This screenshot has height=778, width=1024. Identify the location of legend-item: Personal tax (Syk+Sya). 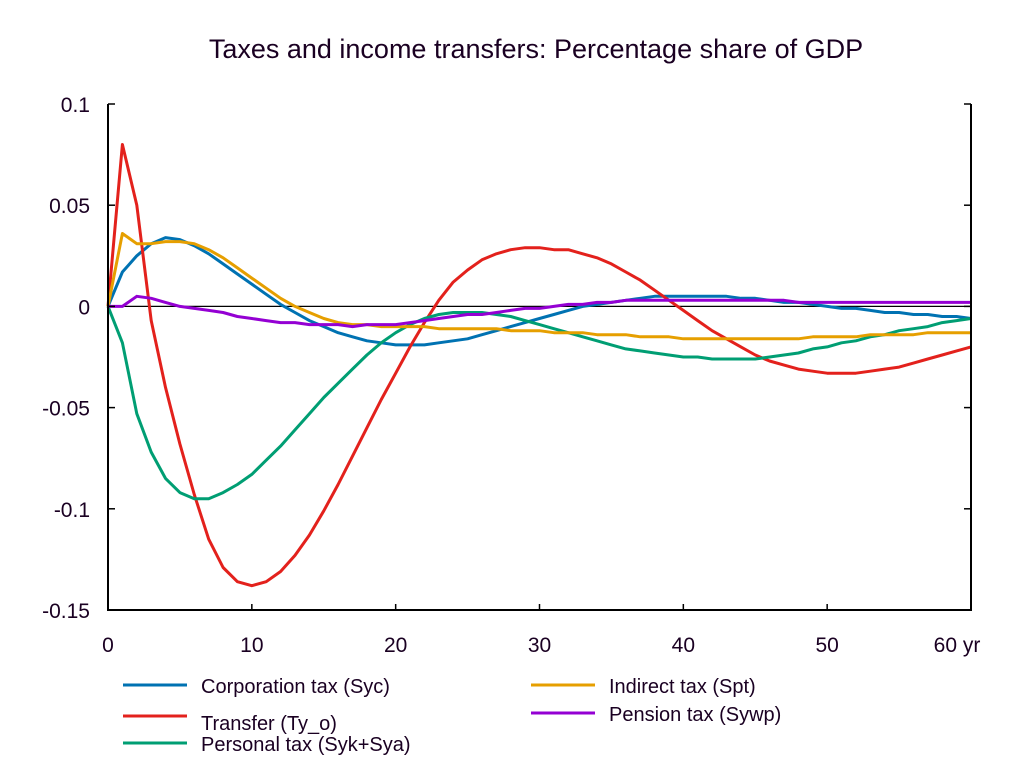
(267, 745).